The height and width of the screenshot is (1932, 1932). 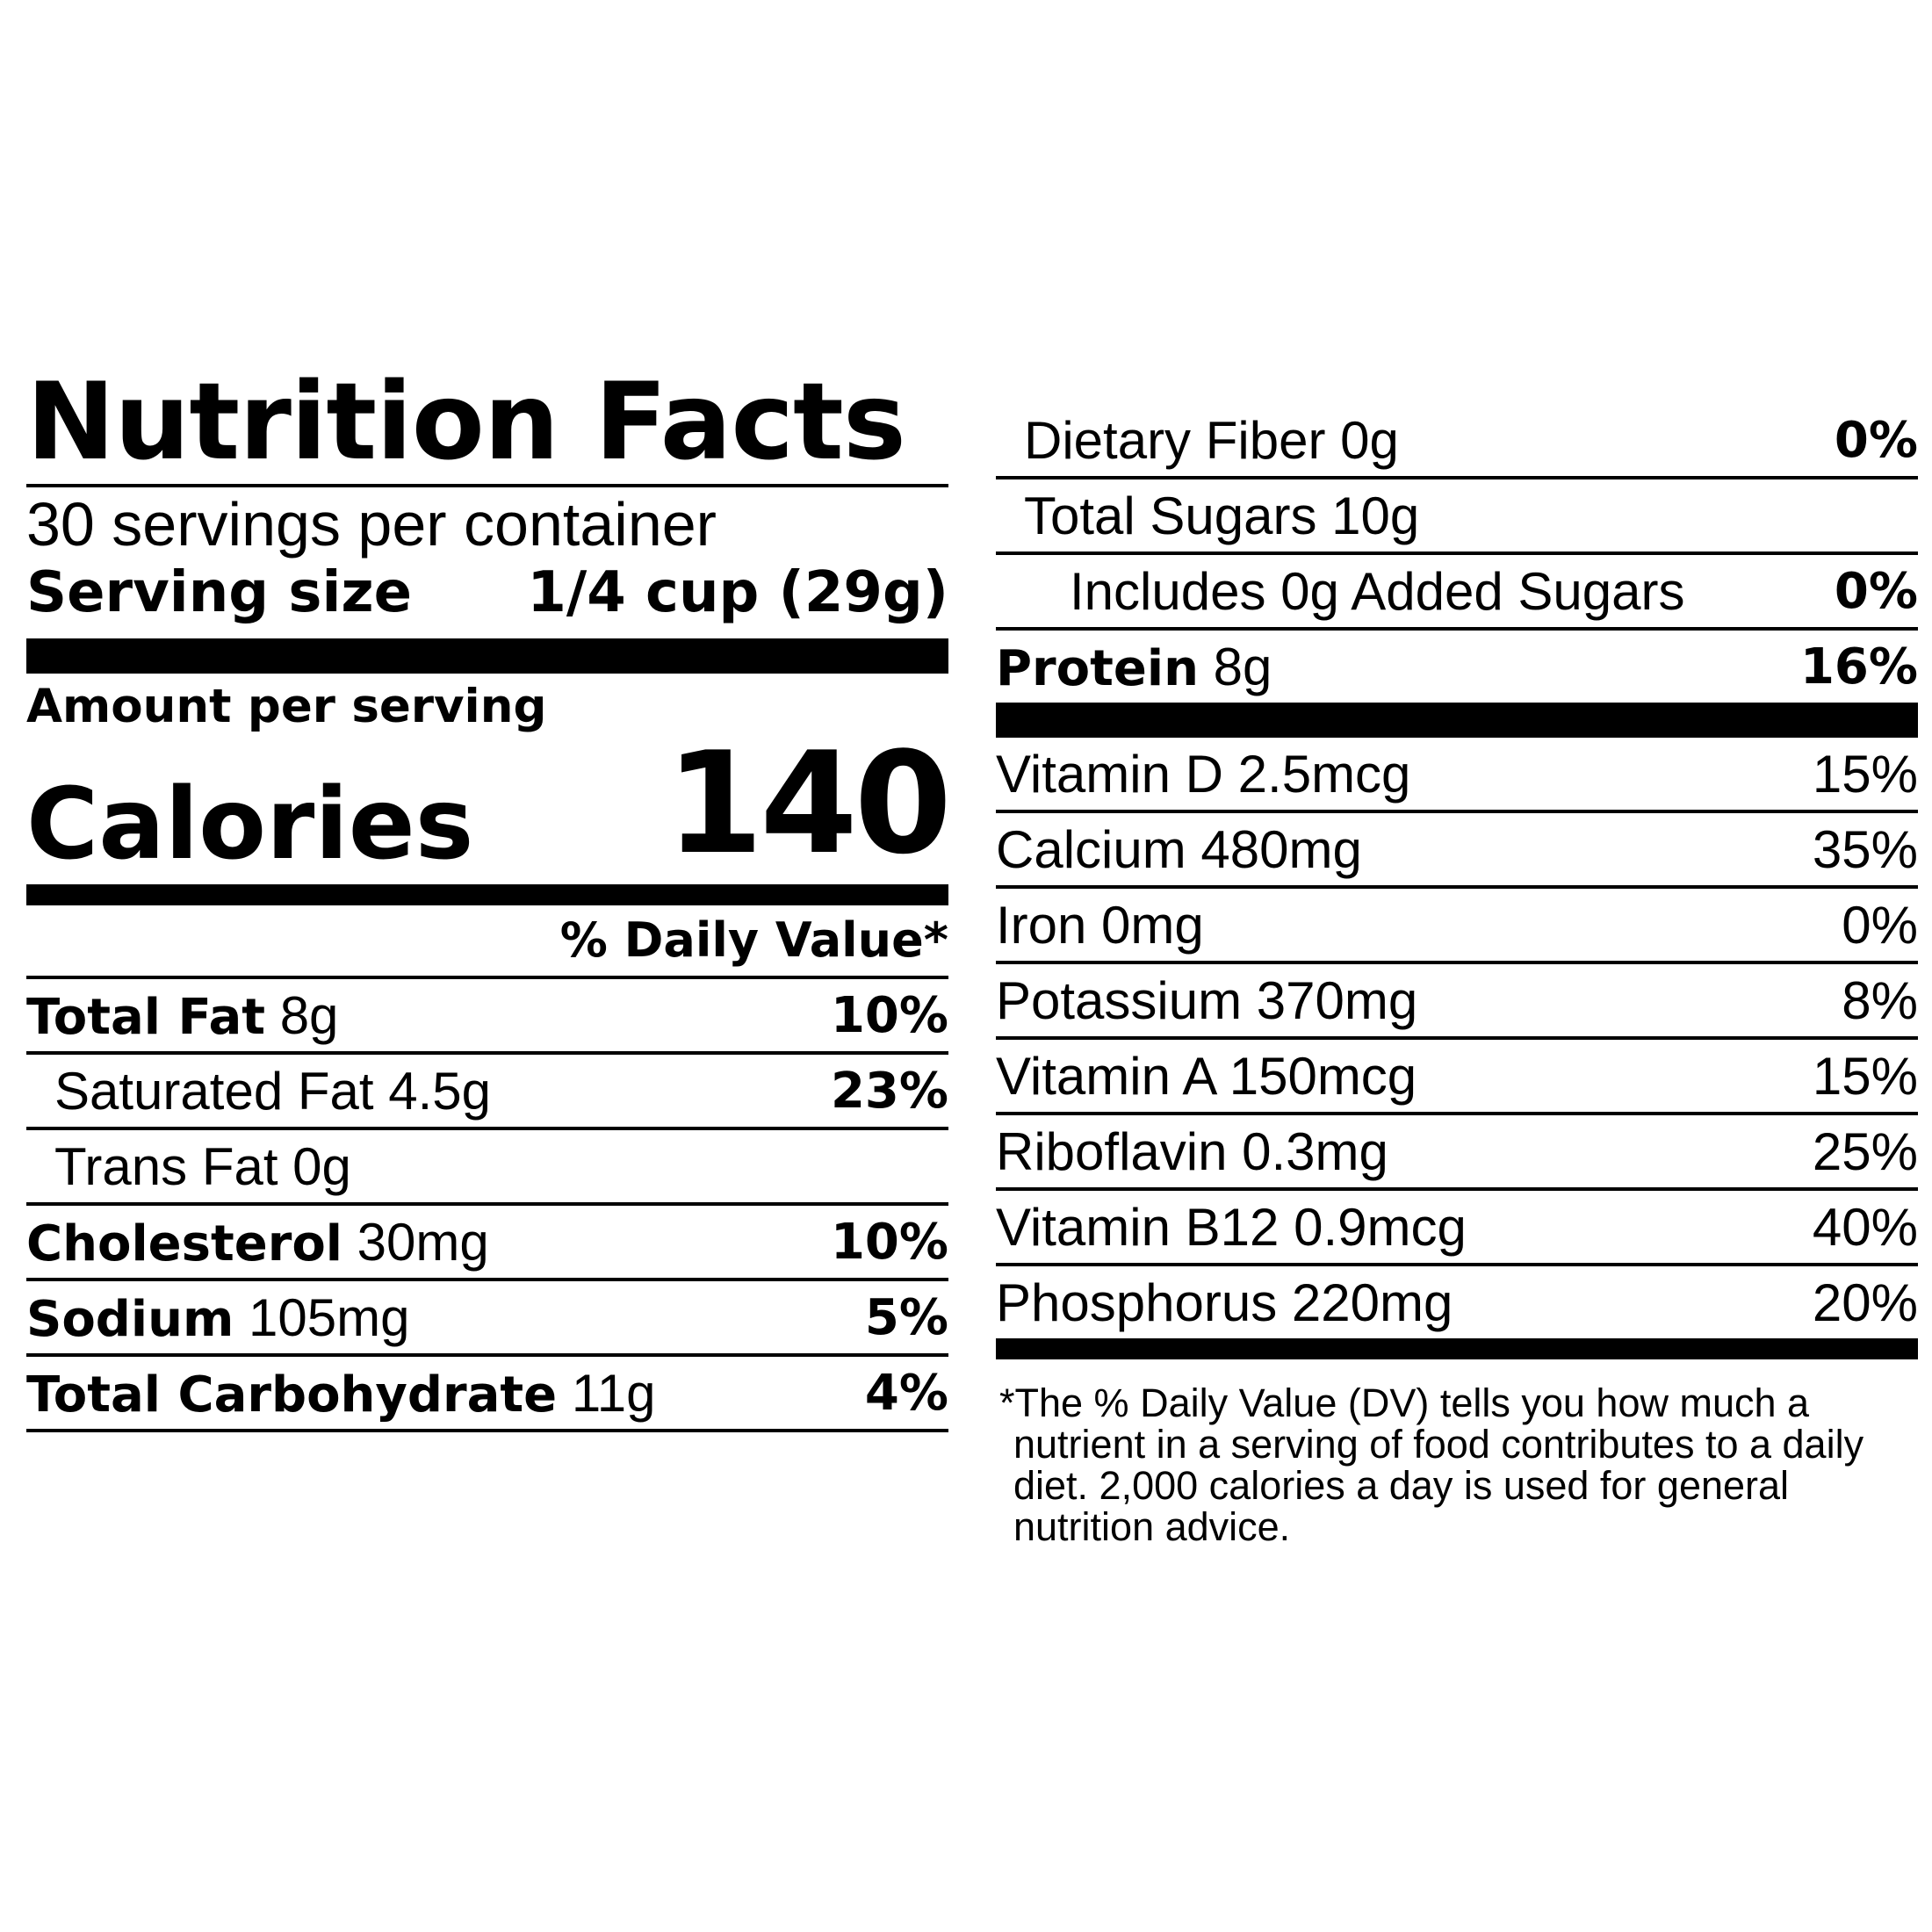 I want to click on nutrient-row-saturated-fat: Saturated Fat 4.5g 23%, so click(x=487, y=1092).